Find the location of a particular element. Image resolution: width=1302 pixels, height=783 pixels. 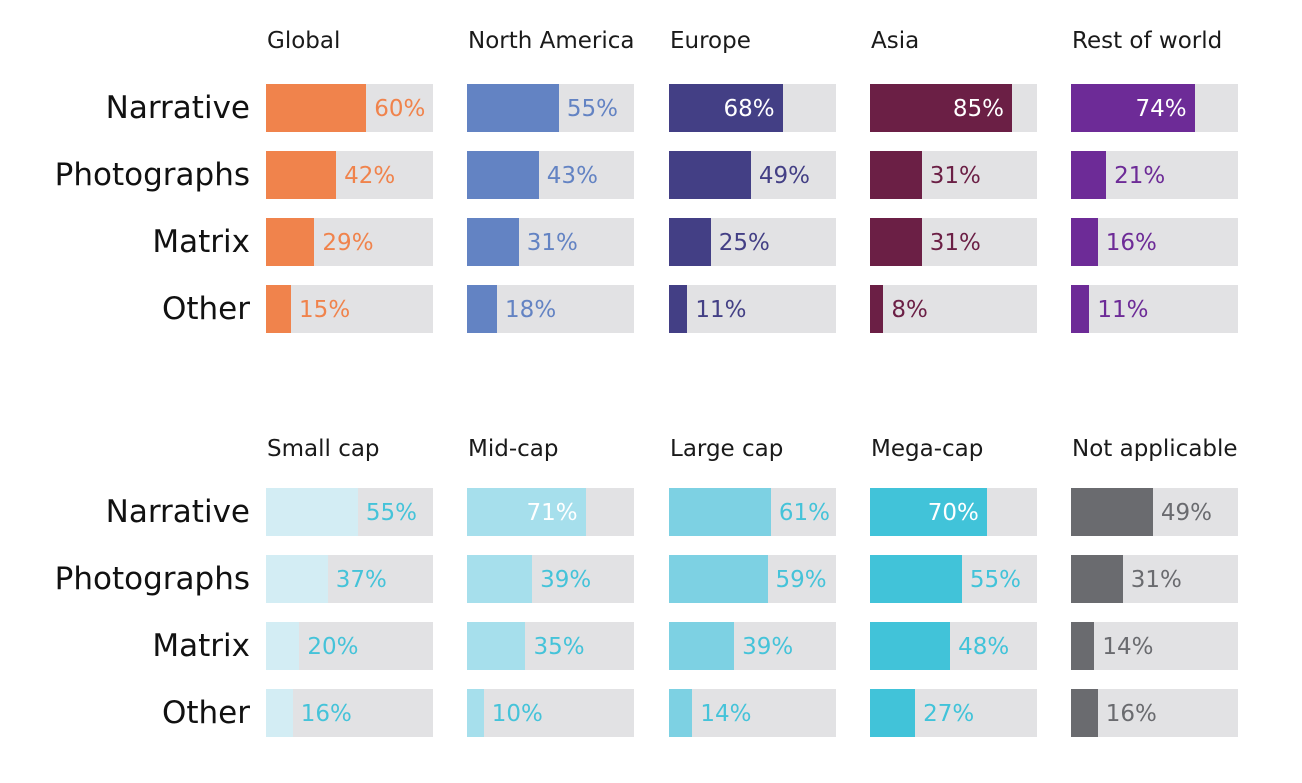

bar-mid-cap-narrative is located at coordinates (526, 512).